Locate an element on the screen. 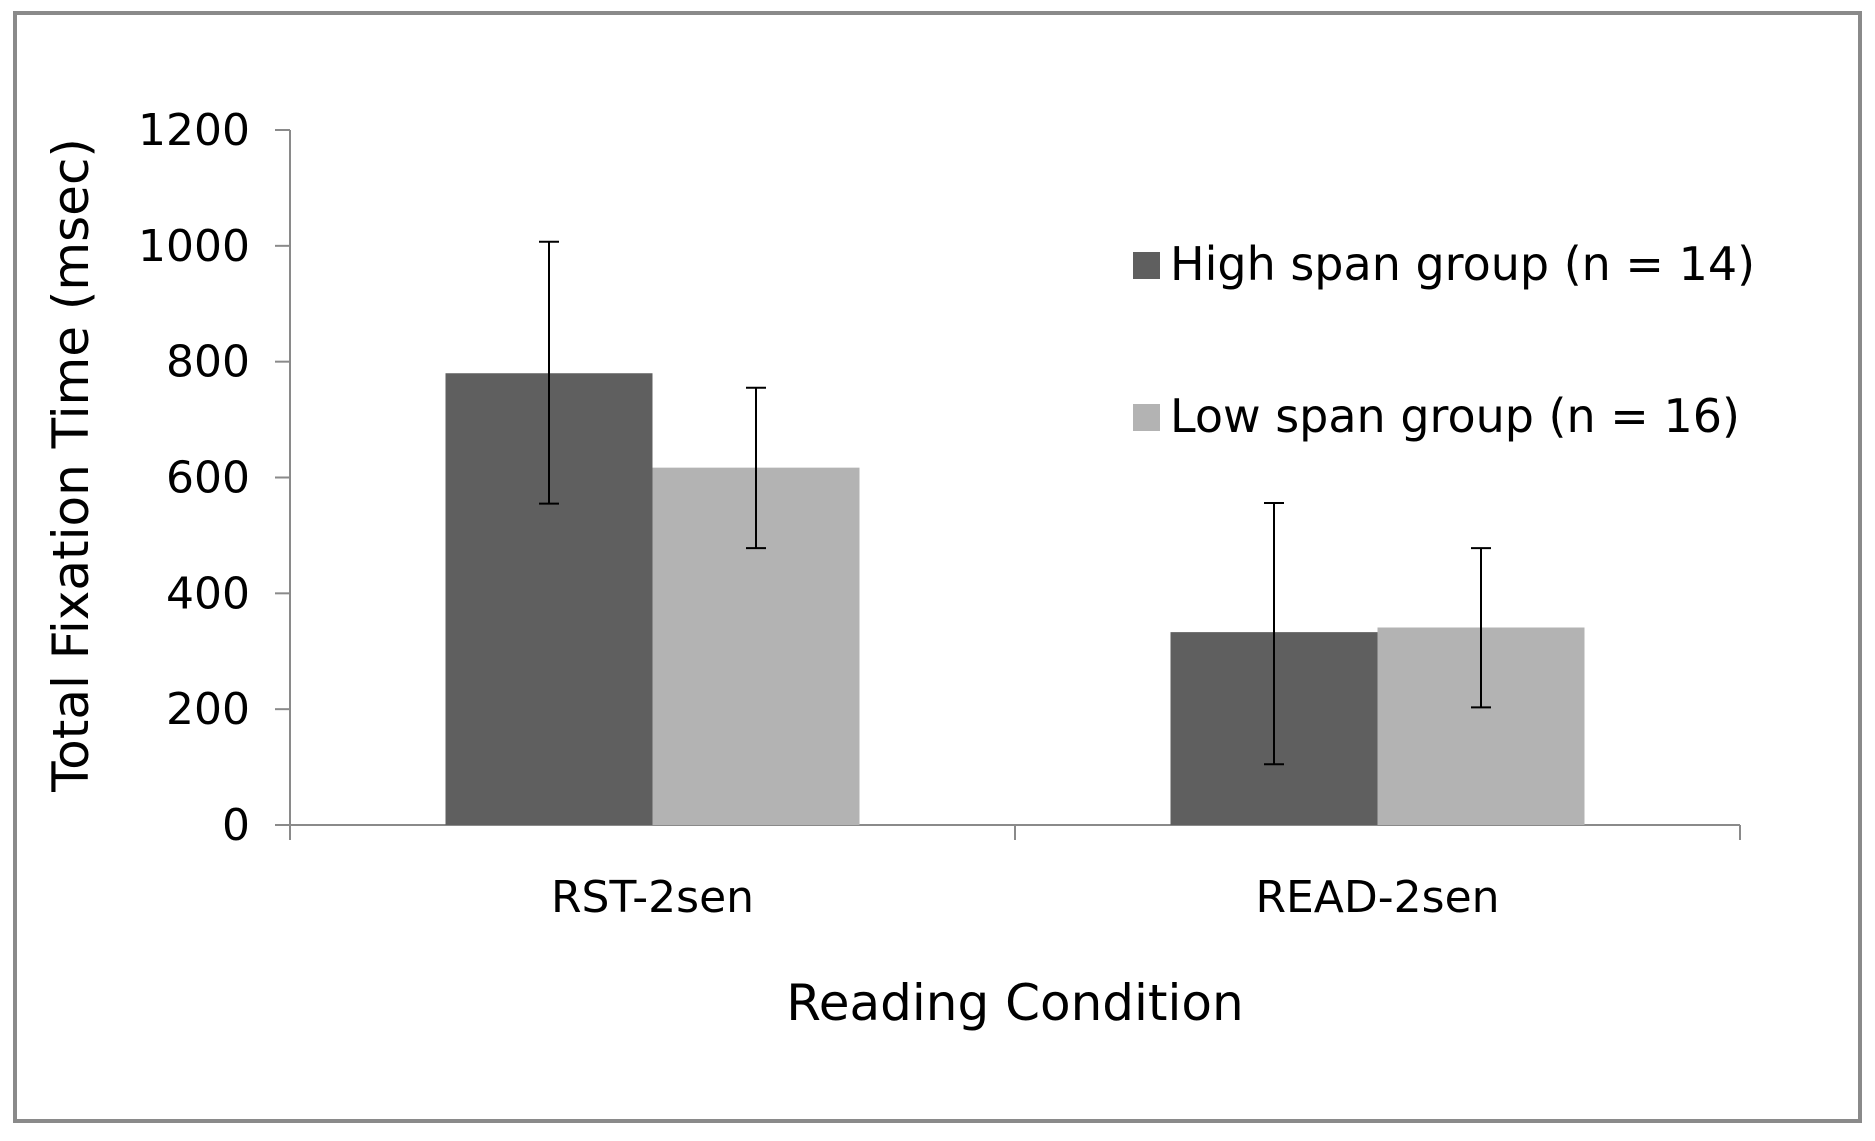 The width and height of the screenshot is (1875, 1141). y-tick-label: 0 is located at coordinates (236, 825).